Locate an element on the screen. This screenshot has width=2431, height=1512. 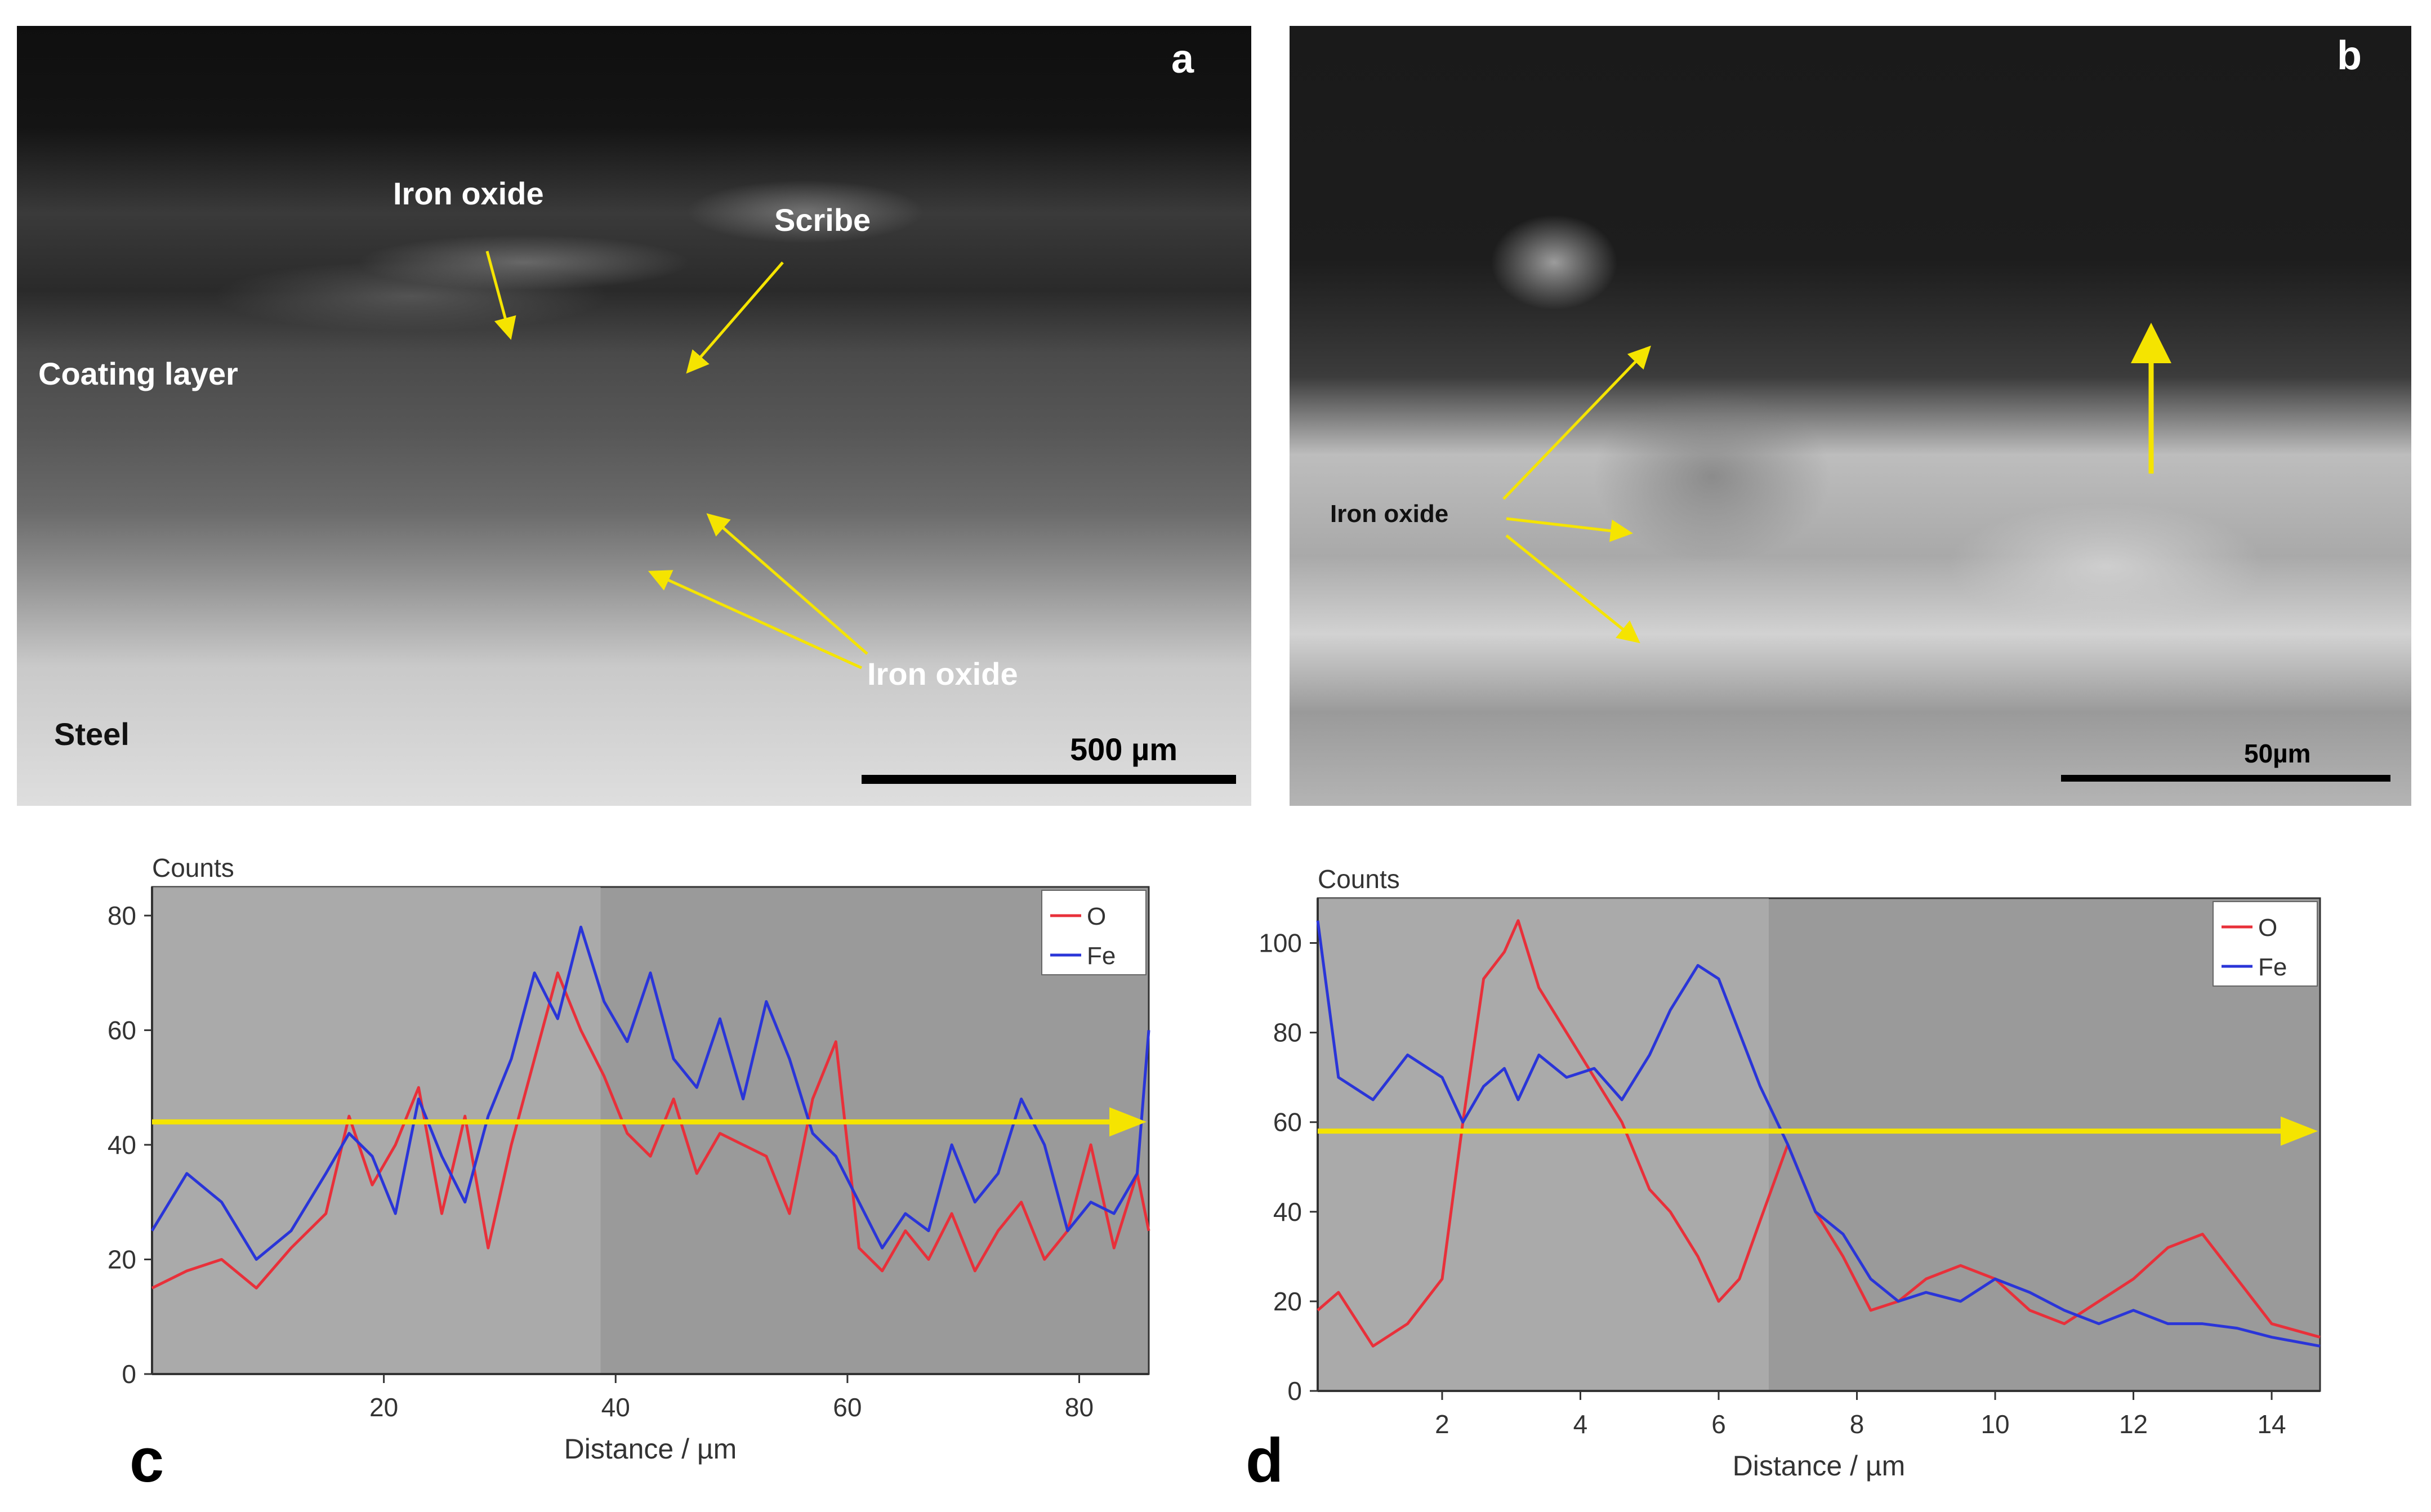
panel-letter-c: c is located at coordinates (147, 1459).